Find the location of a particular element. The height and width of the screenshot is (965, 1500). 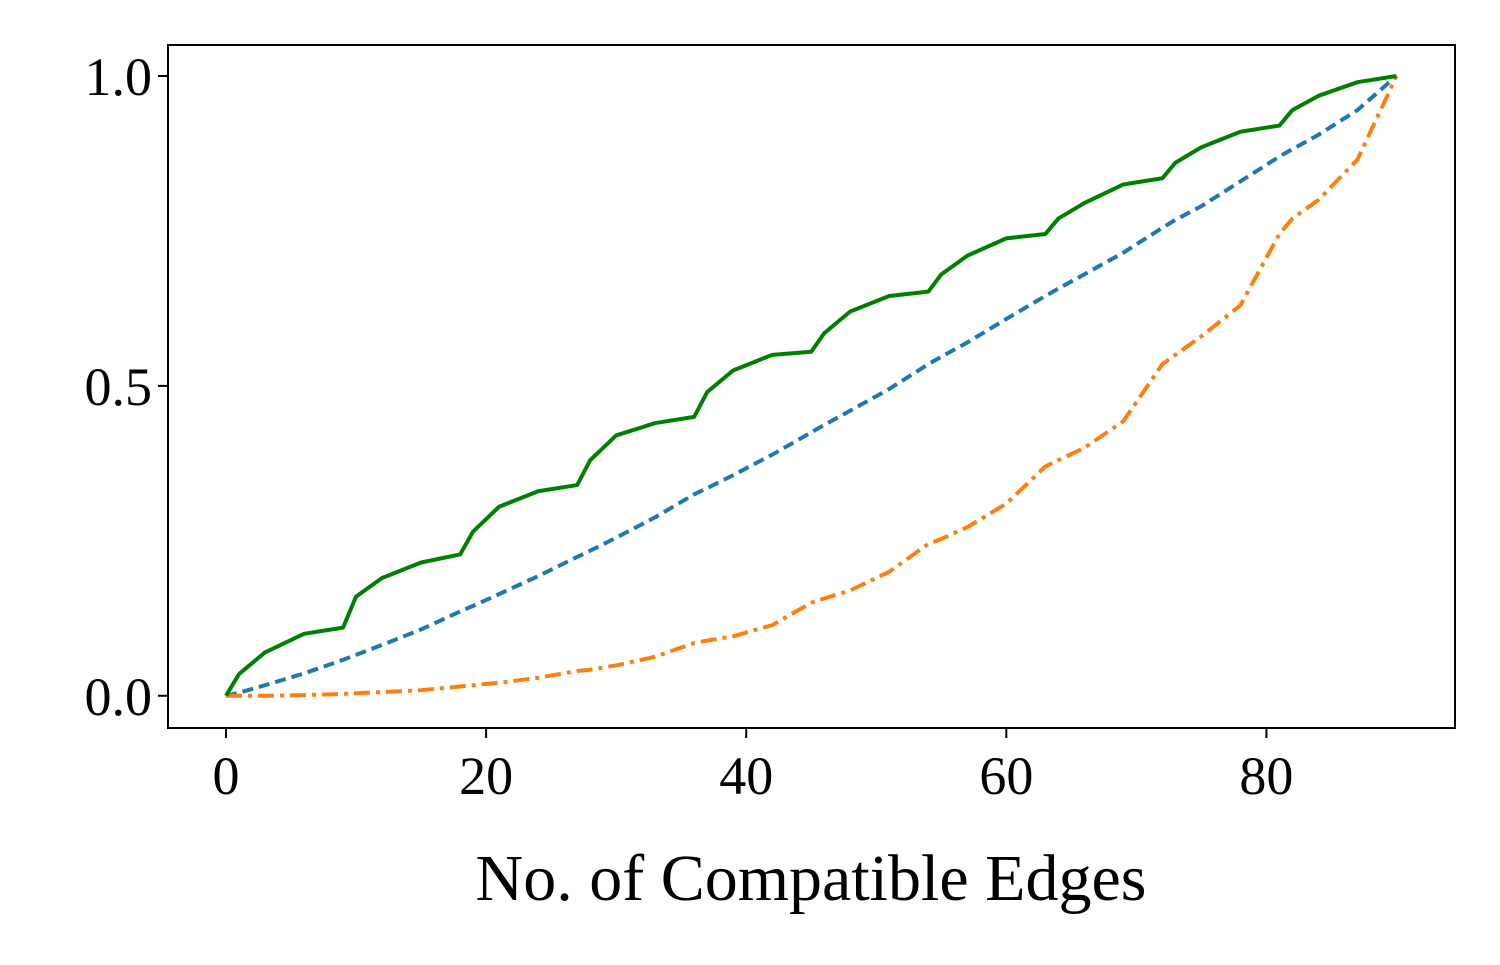

y-tick-label: 0.0 is located at coordinates (119, 697).